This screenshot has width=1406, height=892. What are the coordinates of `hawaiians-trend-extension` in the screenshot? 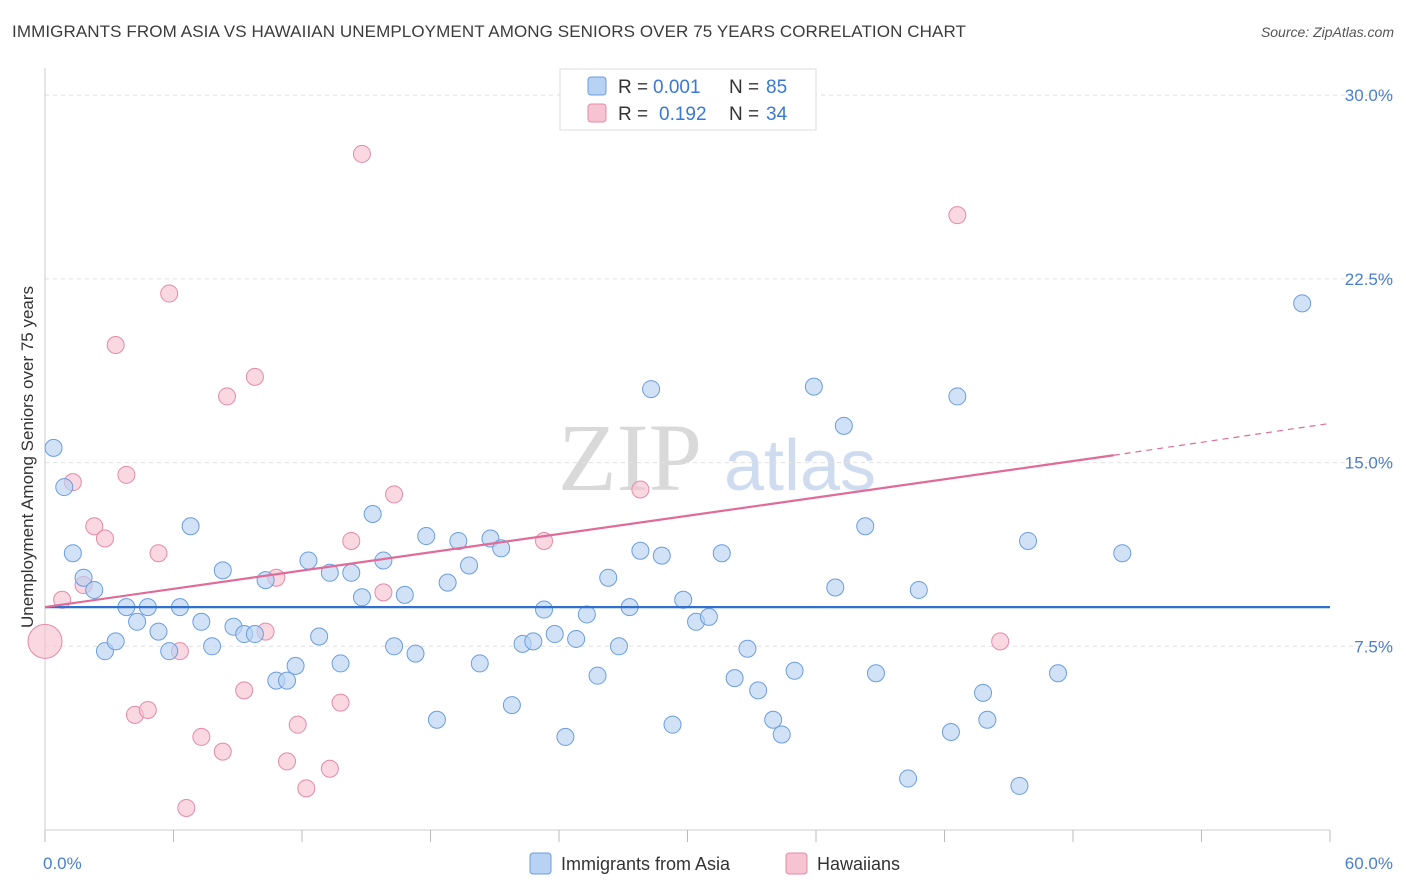 It's located at (1222, 439).